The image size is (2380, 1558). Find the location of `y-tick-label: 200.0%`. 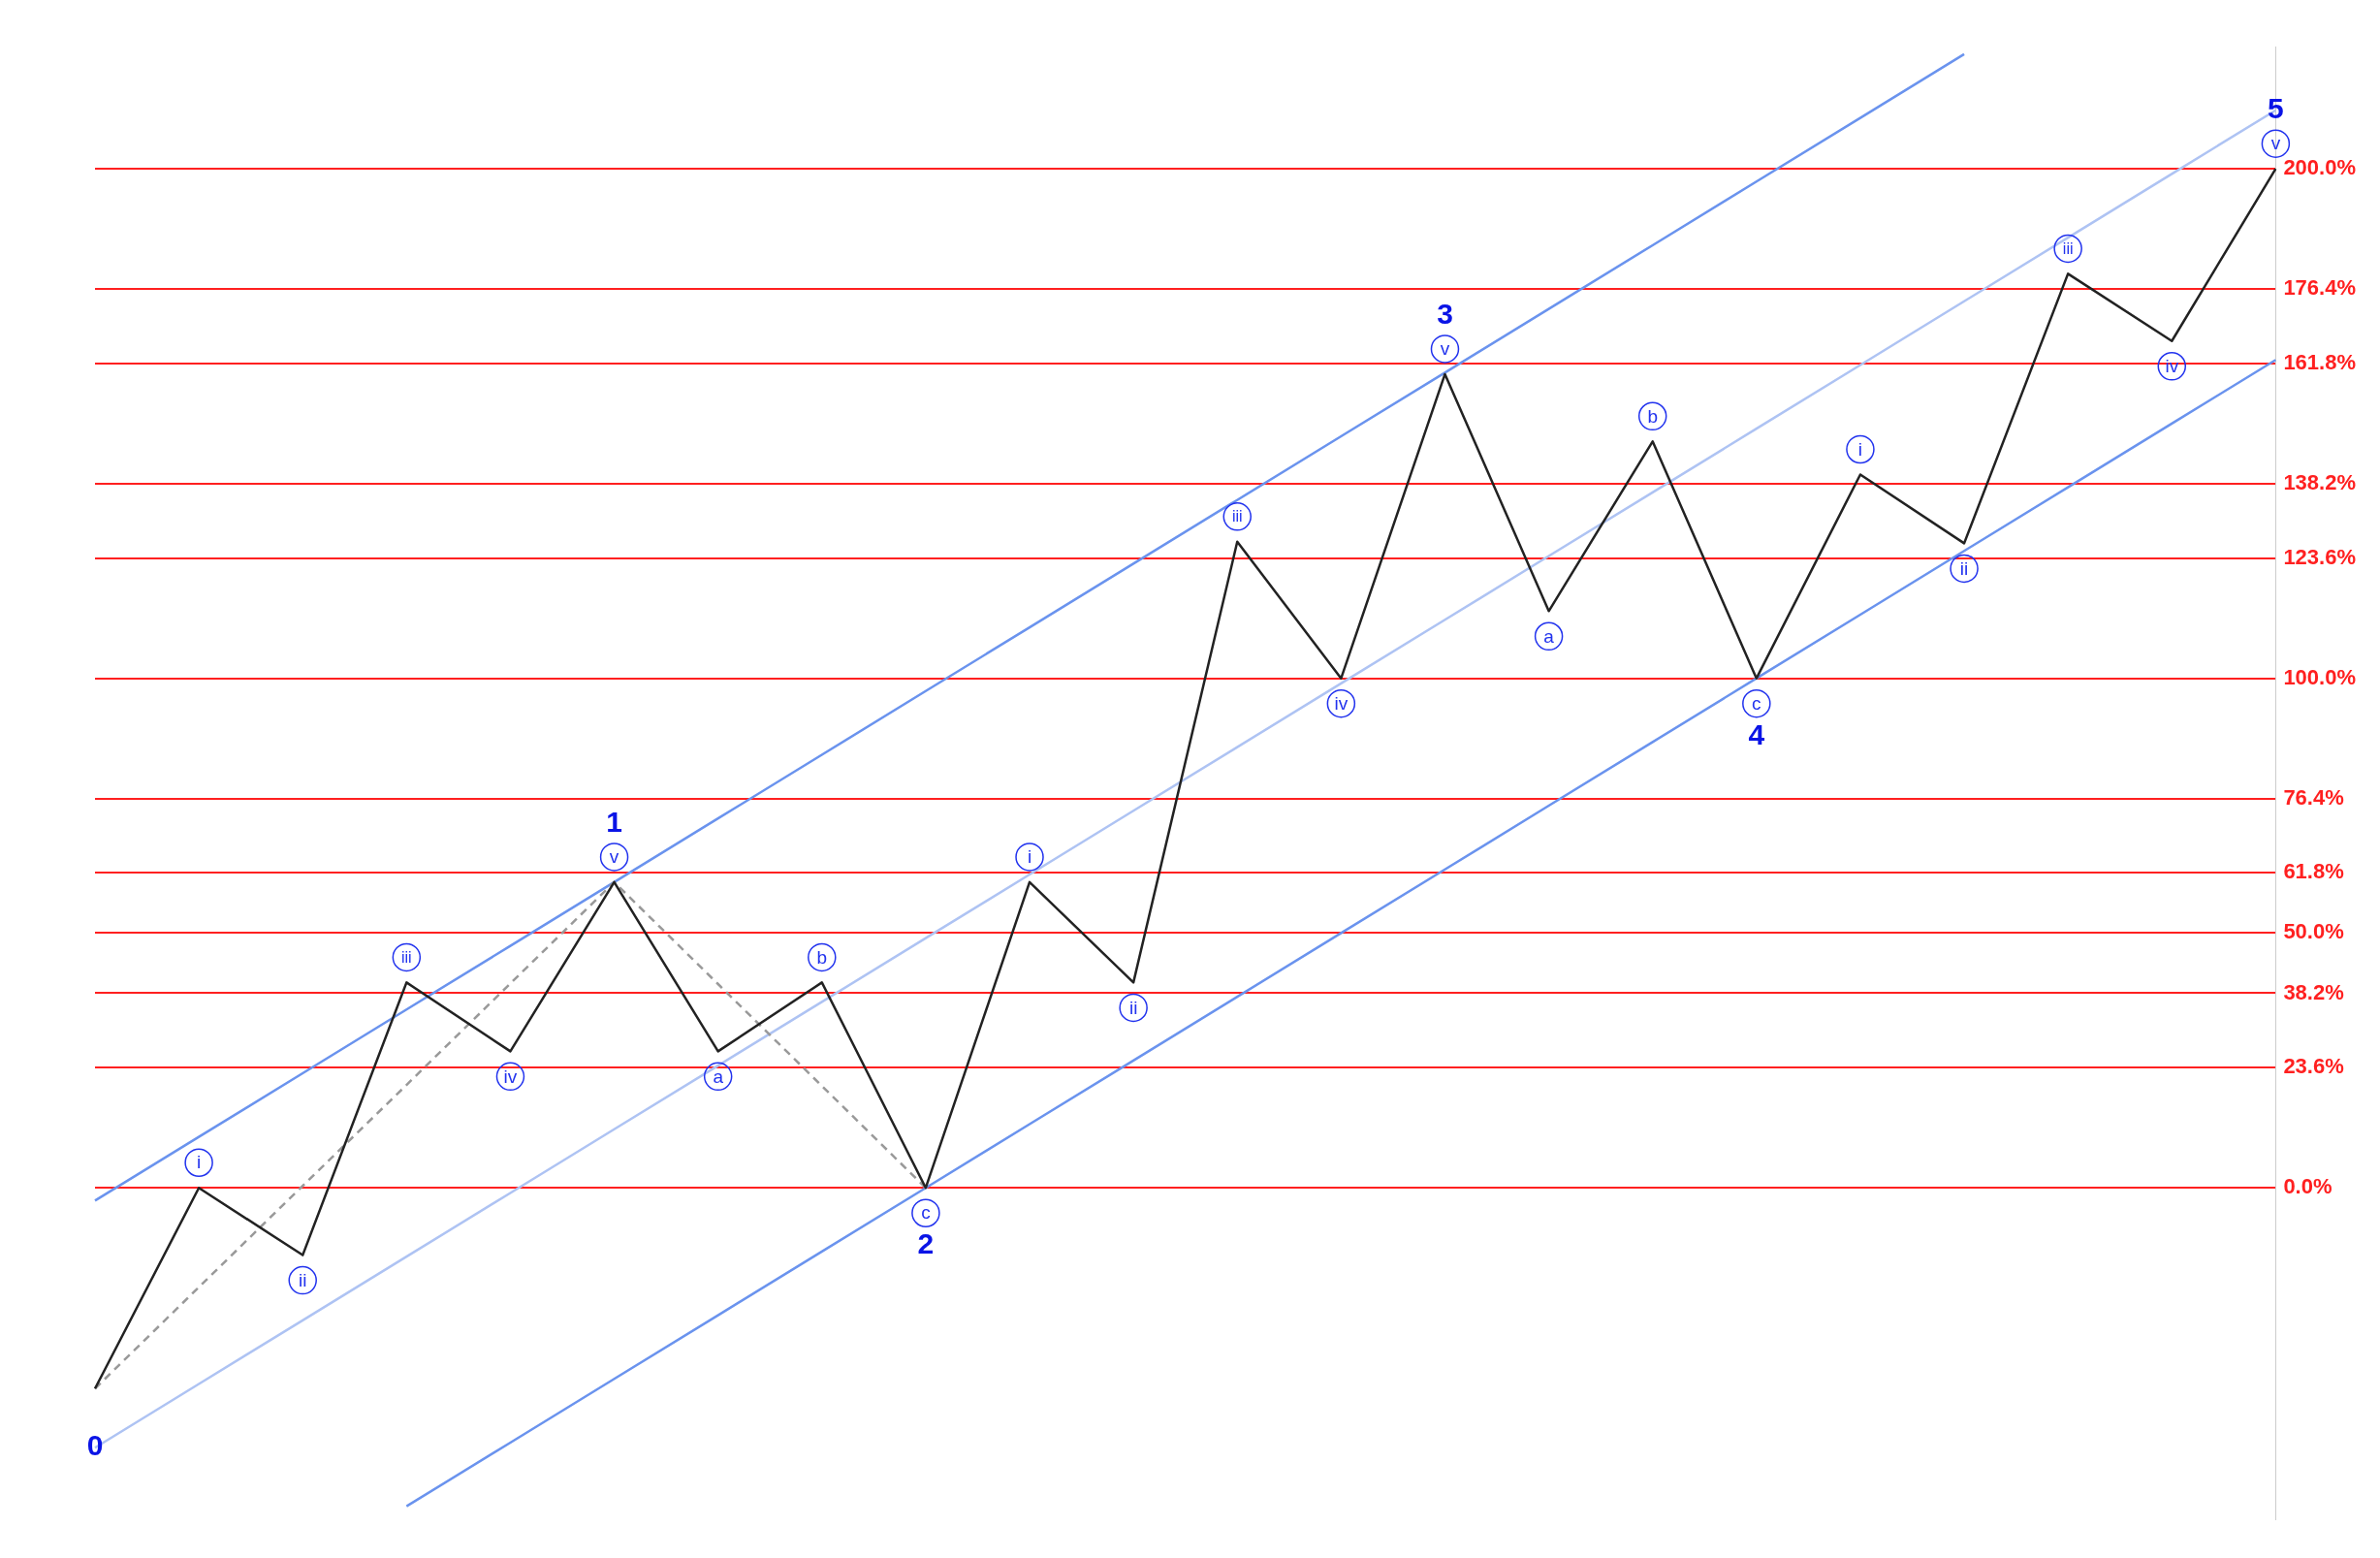

y-tick-label: 200.0% is located at coordinates (2320, 167).